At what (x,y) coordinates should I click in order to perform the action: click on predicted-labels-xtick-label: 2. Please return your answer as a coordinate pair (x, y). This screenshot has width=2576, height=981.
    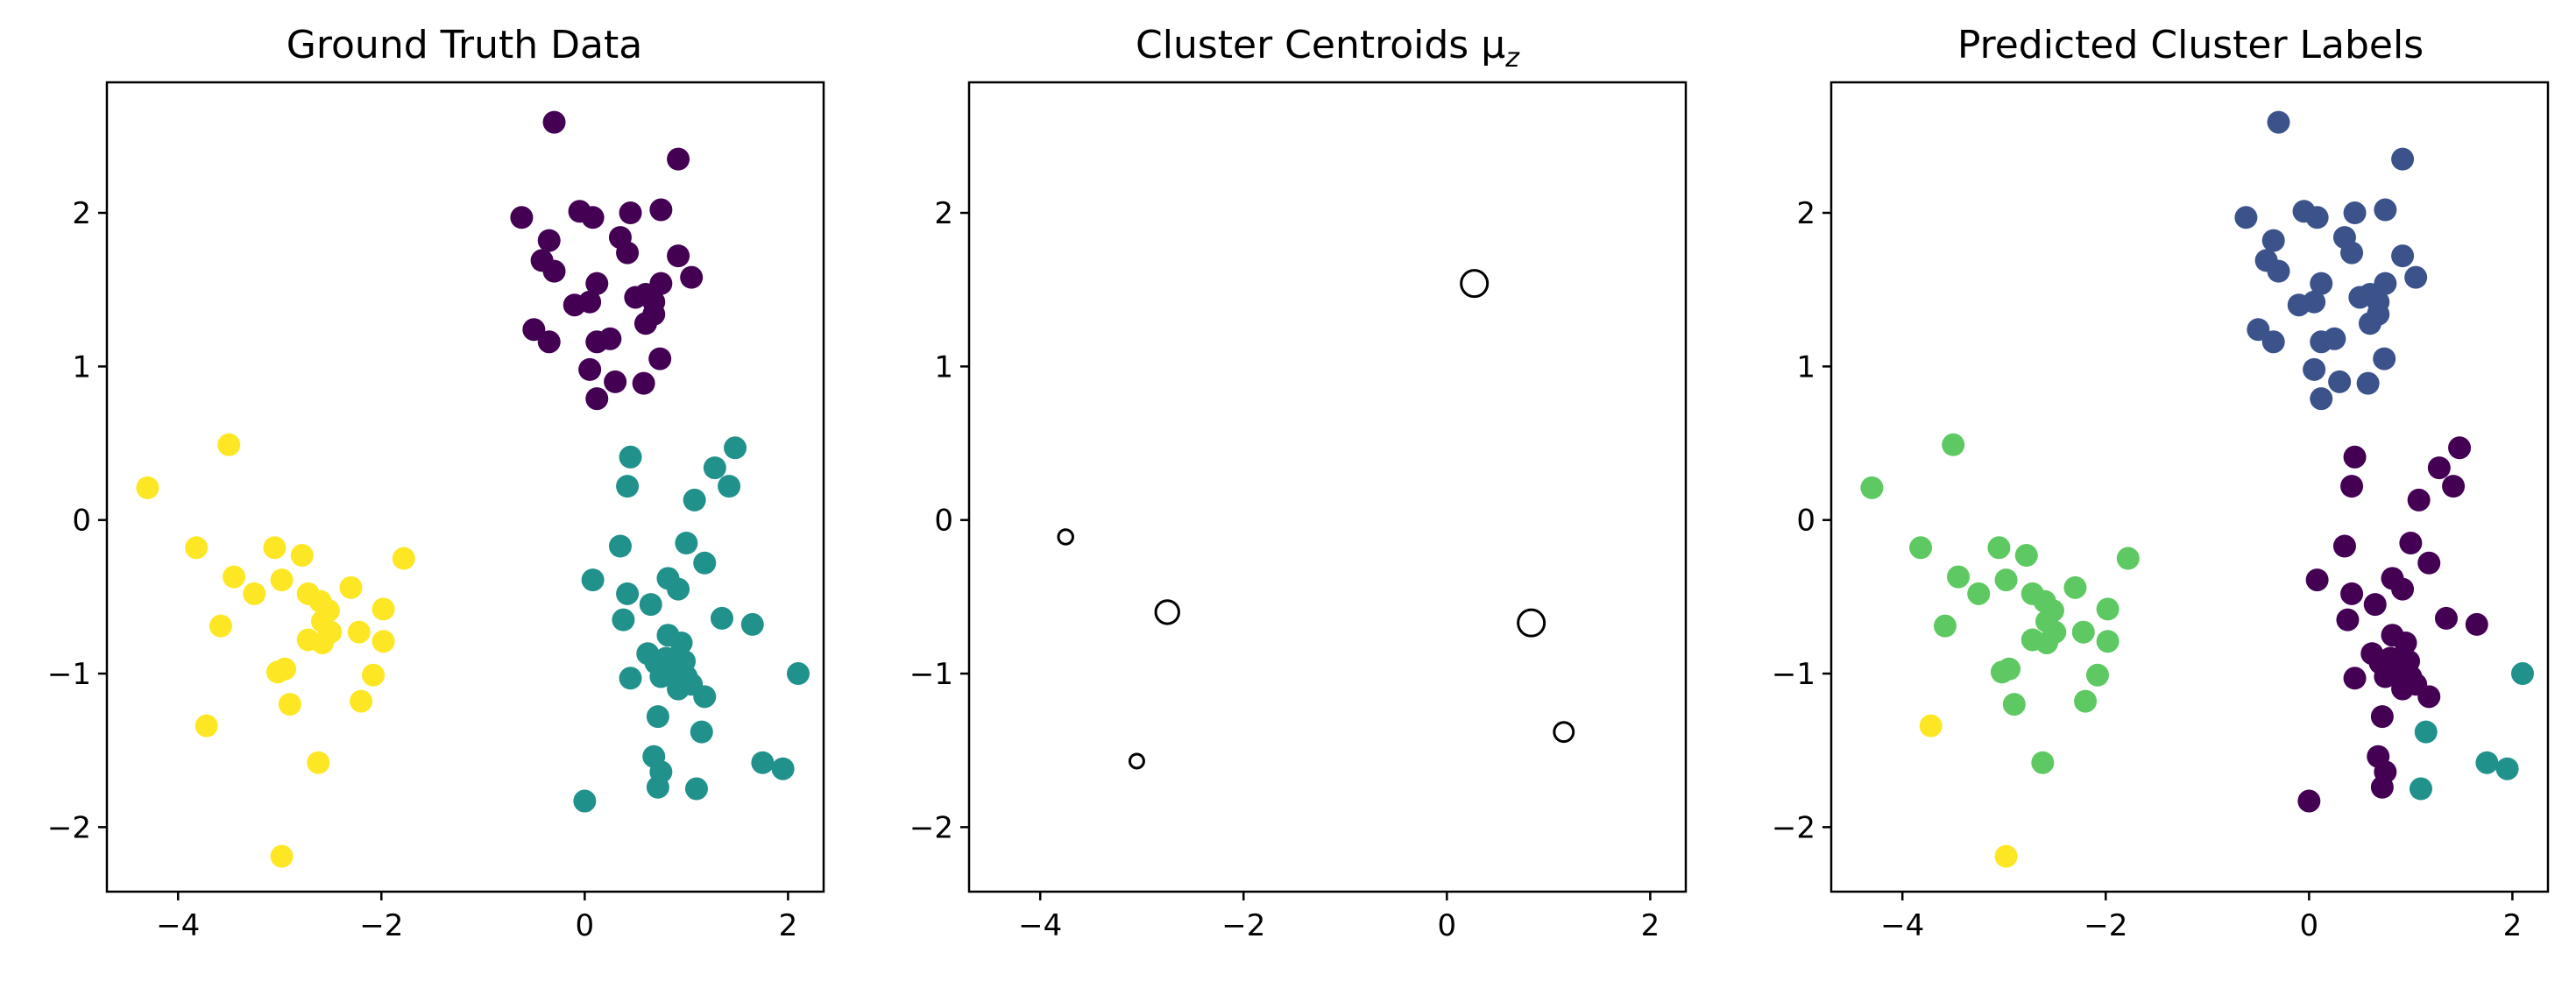
    Looking at the image, I should click on (2513, 925).